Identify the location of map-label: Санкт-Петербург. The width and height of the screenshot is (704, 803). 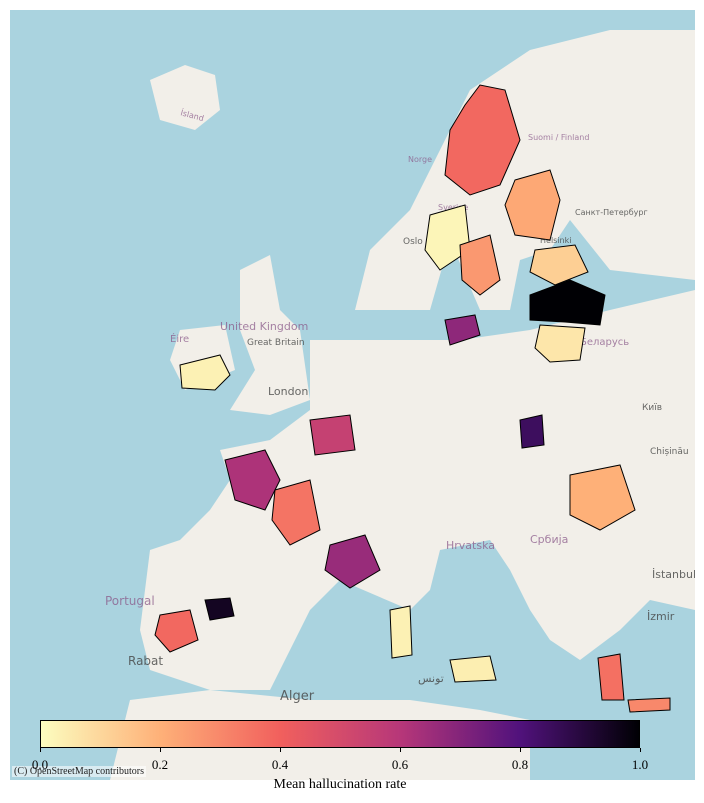
(611, 212).